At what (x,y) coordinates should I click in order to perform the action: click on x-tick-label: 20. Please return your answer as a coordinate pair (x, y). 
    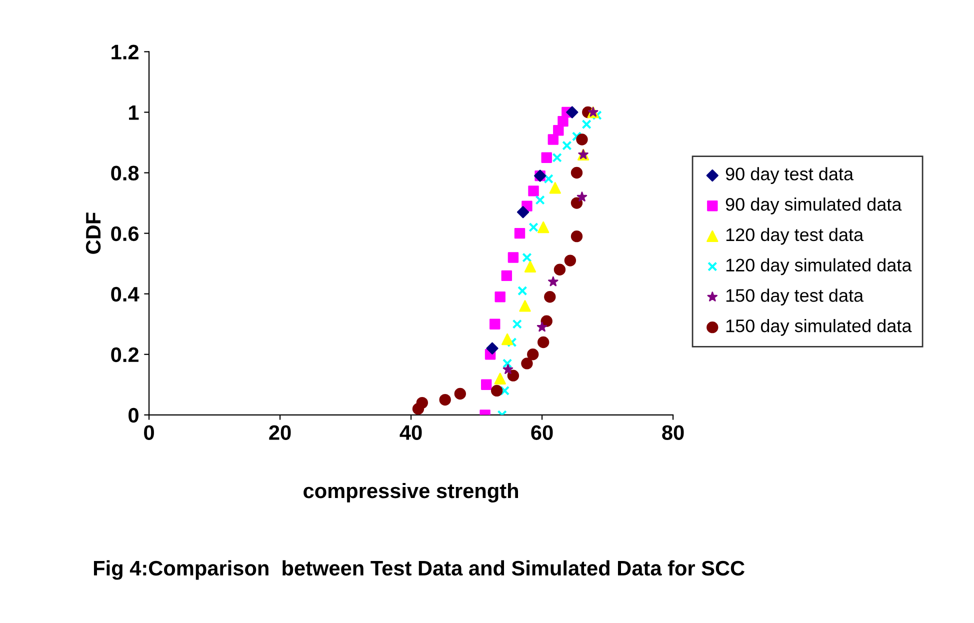
    Looking at the image, I should click on (280, 432).